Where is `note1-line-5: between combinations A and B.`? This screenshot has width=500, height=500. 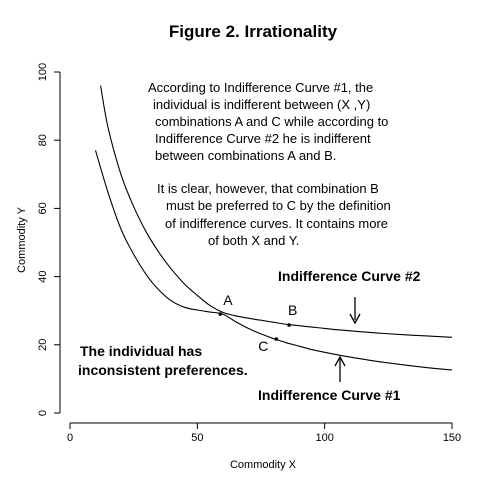
note1-line-5: between combinations A and B. is located at coordinates (245, 155).